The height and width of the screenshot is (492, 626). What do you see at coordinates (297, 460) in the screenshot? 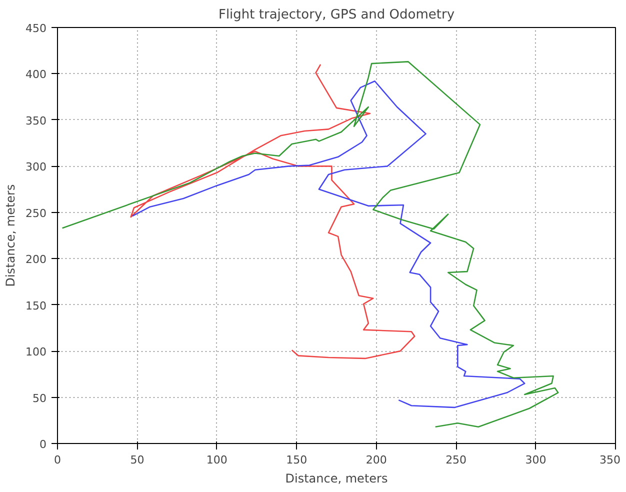
I see `x-tick-label: 150` at bounding box center [297, 460].